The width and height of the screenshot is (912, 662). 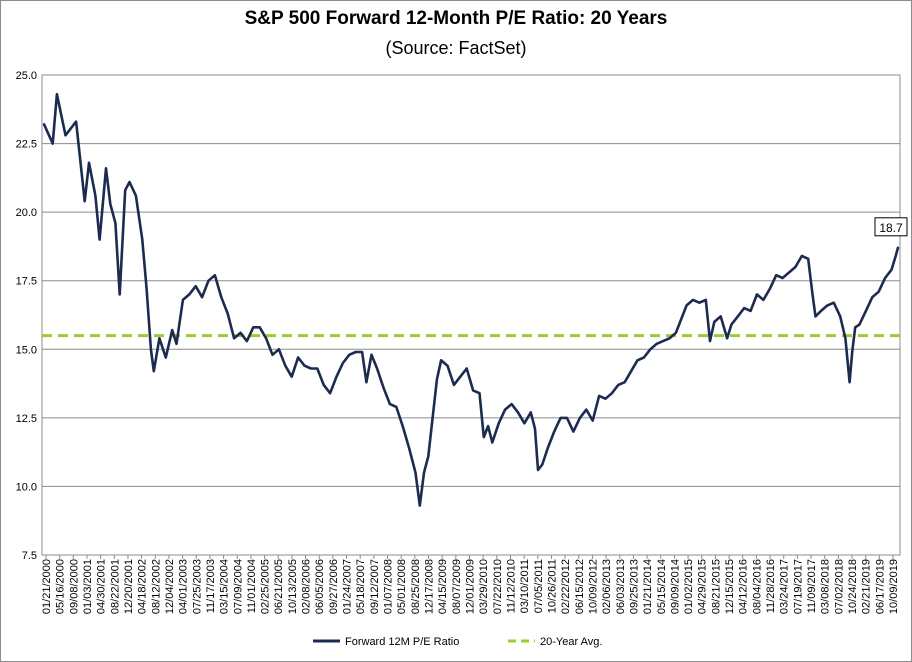 I want to click on x-tick-label: 10/26/2011, so click(x=552, y=586).